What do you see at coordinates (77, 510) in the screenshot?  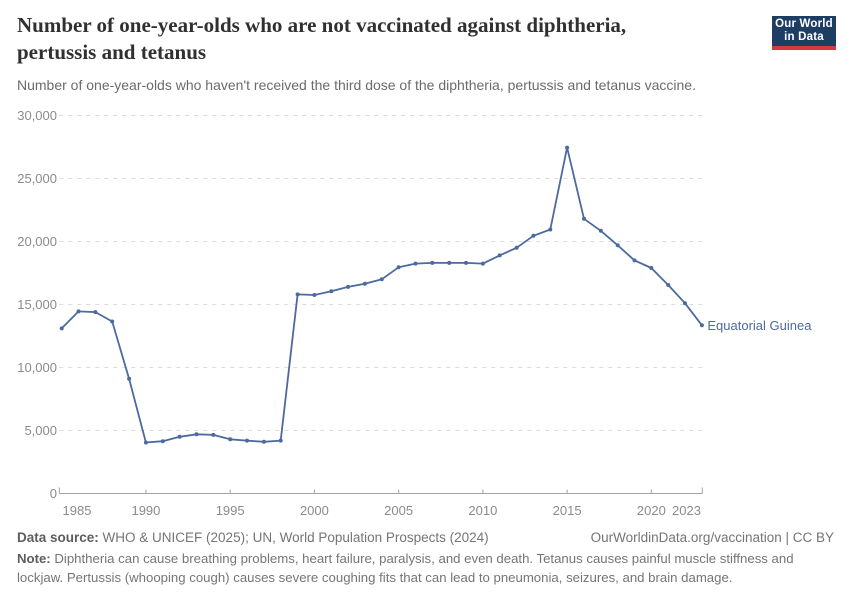 I see `x-axis-tick-label: 1985` at bounding box center [77, 510].